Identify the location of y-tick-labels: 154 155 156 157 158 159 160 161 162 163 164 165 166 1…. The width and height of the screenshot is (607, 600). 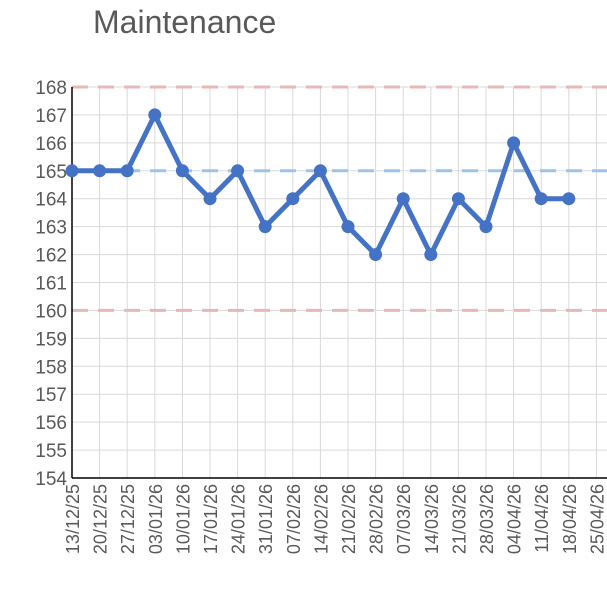
(51, 284).